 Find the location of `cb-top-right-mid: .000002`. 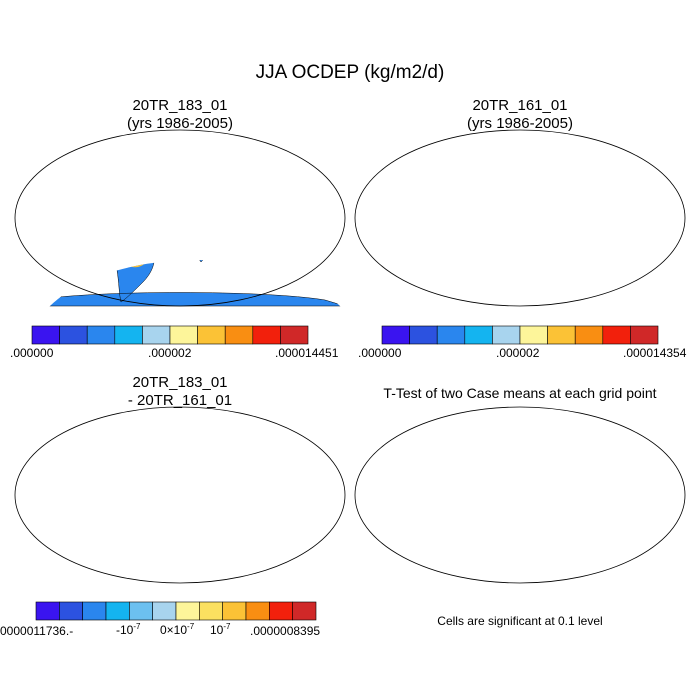

cb-top-right-mid: .000002 is located at coordinates (518, 353).